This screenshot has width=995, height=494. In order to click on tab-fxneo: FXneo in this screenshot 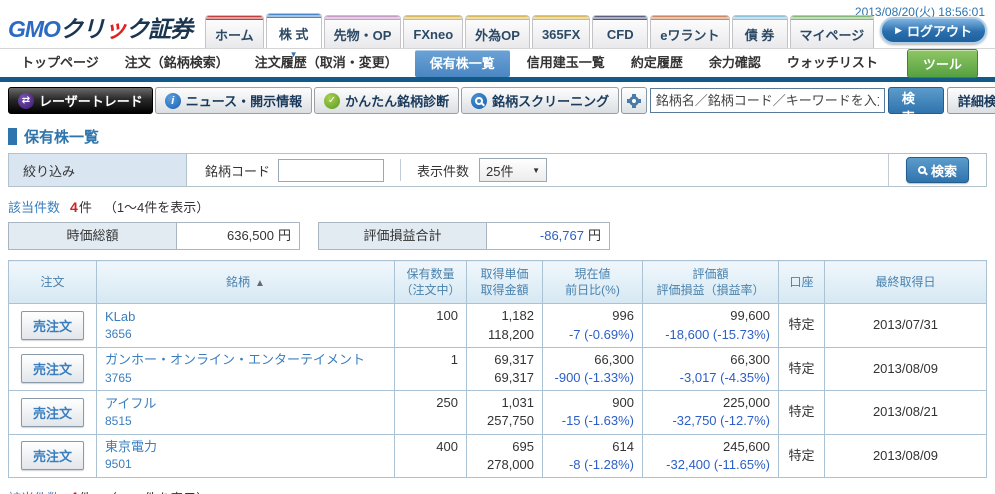, I will do `click(433, 31)`.